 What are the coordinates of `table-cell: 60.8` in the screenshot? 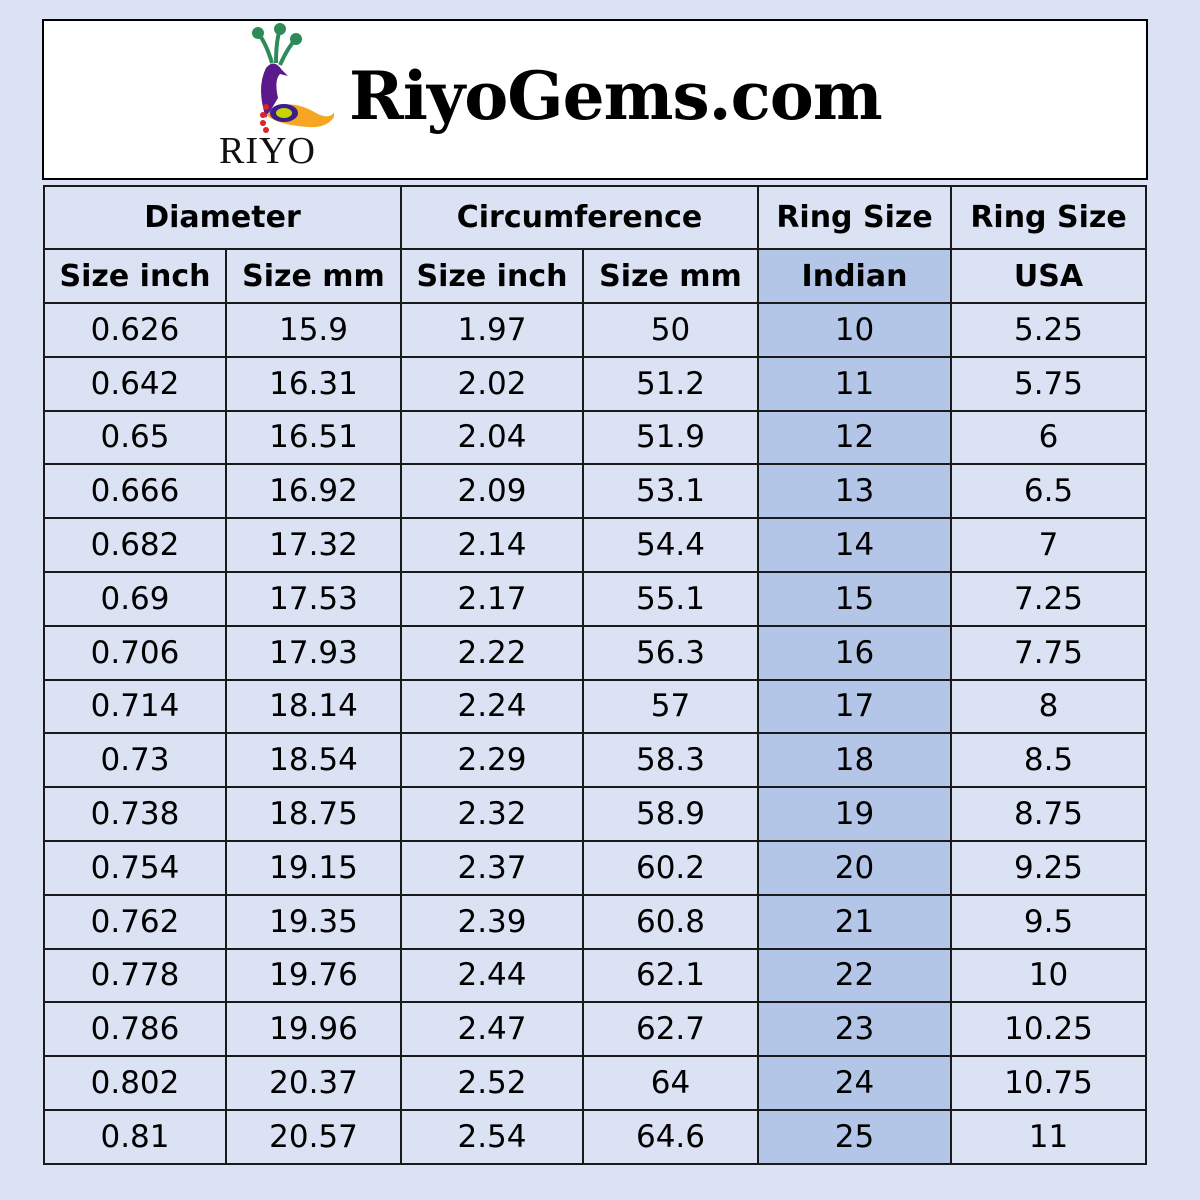 It's located at (670, 921).